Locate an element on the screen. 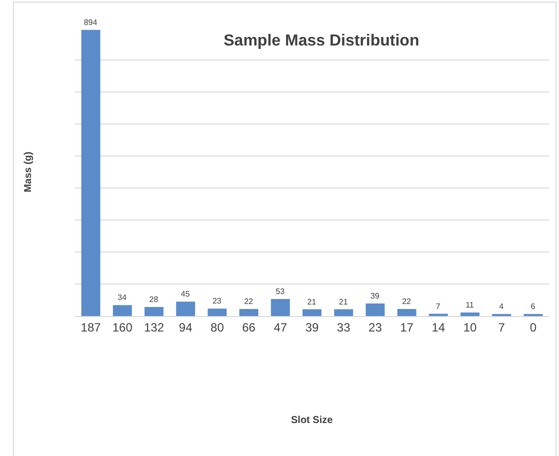 The image size is (559, 456). x-tick-label: 132 is located at coordinates (154, 327).